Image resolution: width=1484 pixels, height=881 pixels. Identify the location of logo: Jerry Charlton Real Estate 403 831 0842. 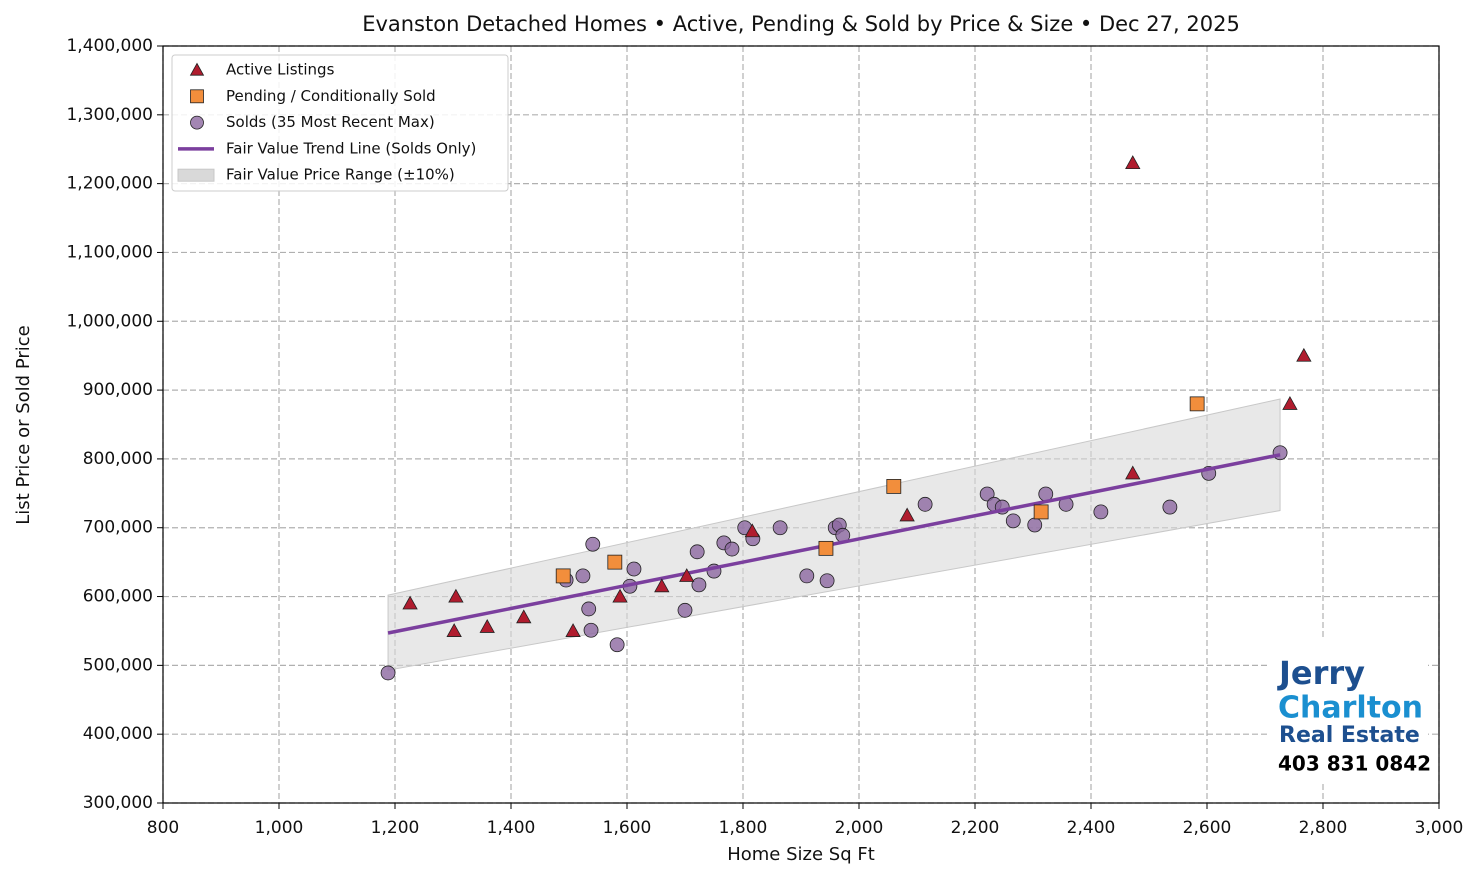
(1349, 711).